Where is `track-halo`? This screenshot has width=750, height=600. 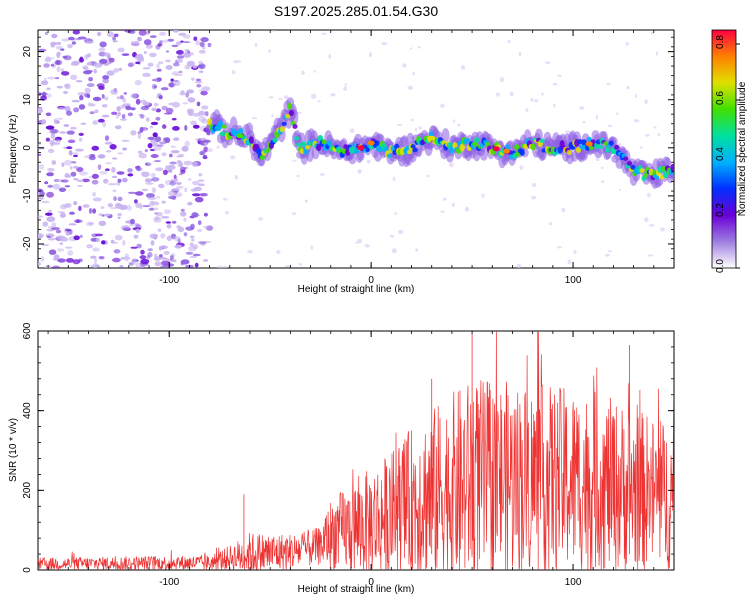
track-halo is located at coordinates (659, 182).